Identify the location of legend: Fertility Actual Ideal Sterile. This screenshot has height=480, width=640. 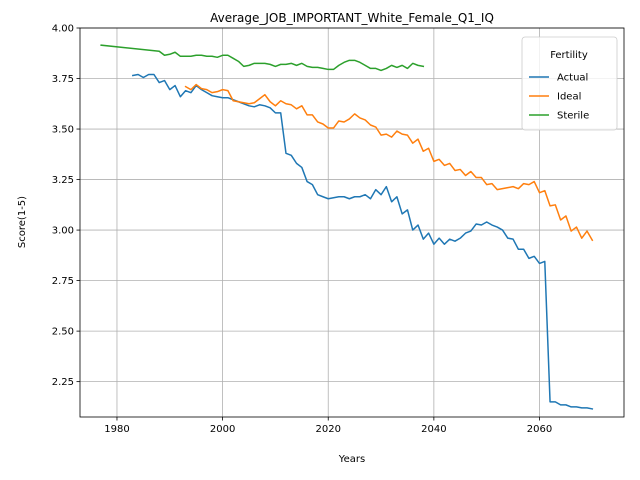
(569, 83).